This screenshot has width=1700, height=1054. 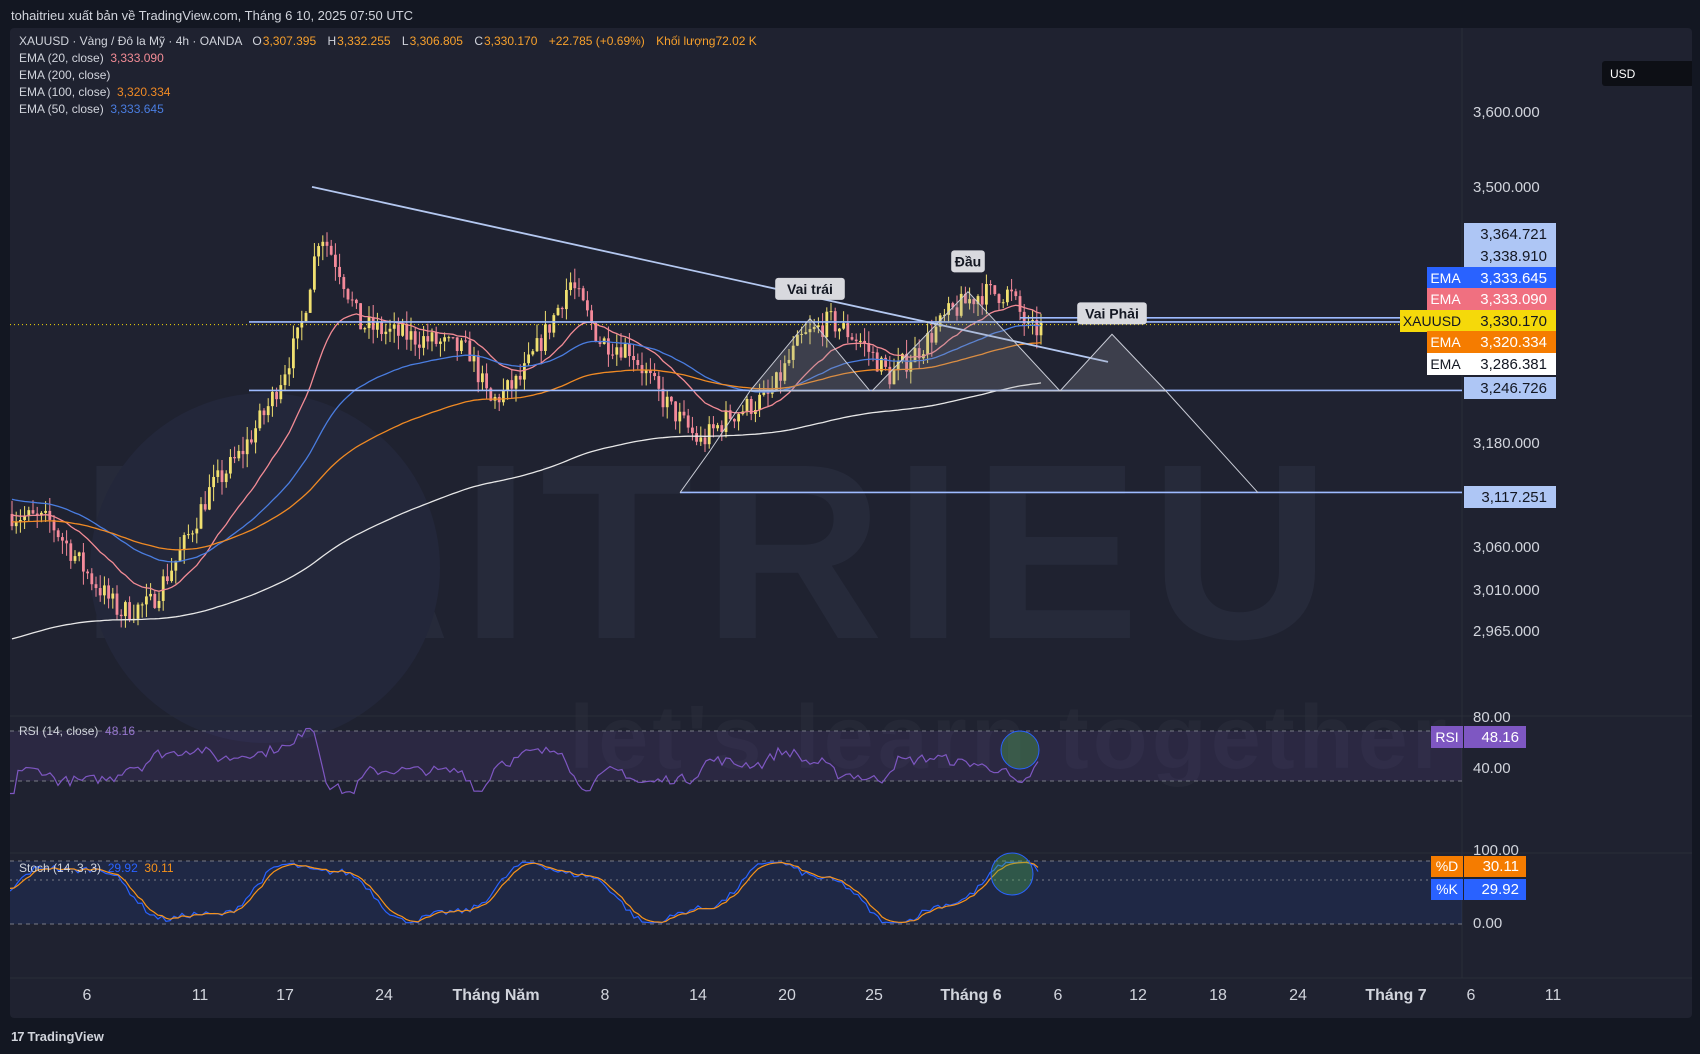 What do you see at coordinates (874, 995) in the screenshot?
I see `date-tick-label: 25` at bounding box center [874, 995].